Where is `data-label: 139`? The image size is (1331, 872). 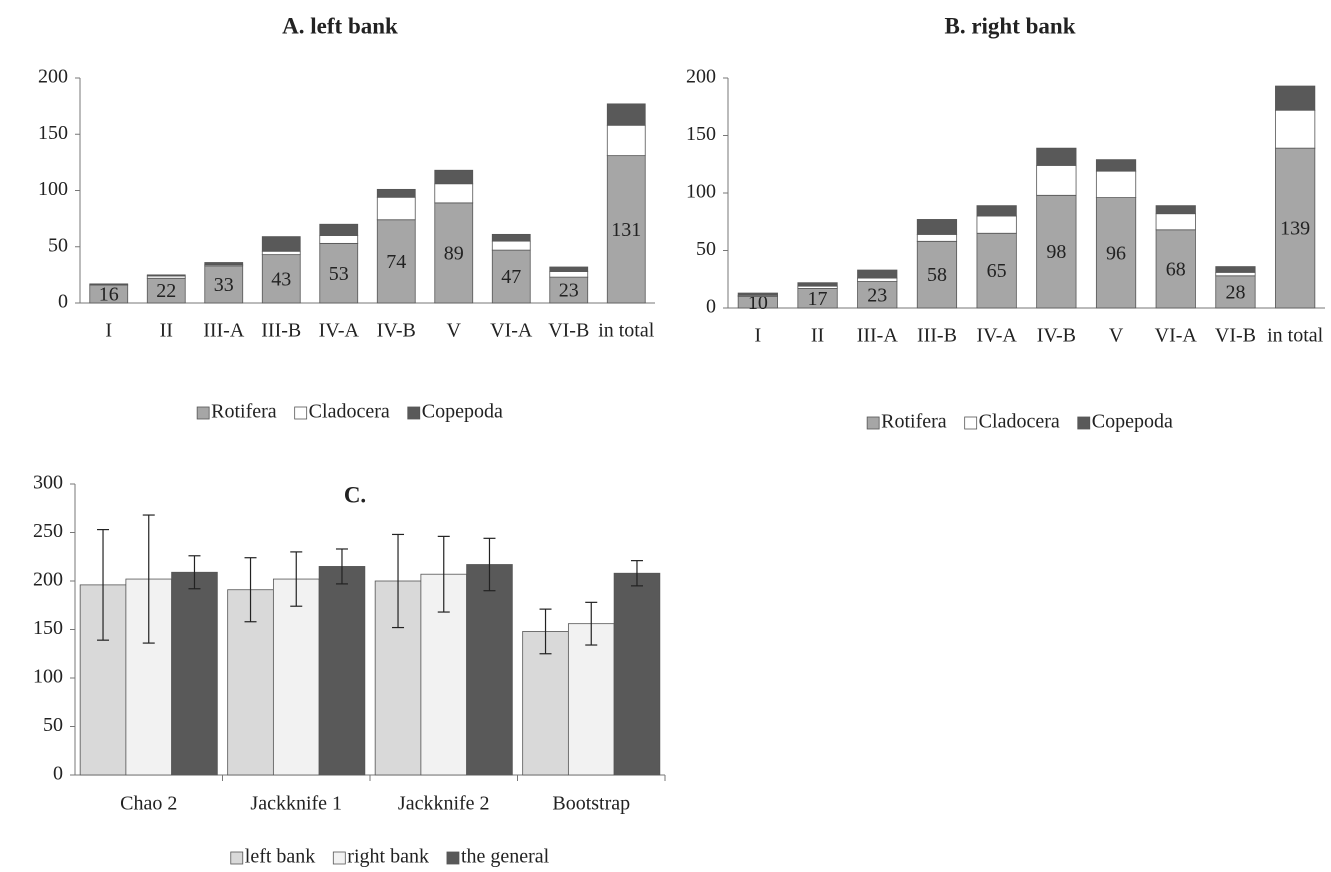
data-label: 139 is located at coordinates (1295, 229).